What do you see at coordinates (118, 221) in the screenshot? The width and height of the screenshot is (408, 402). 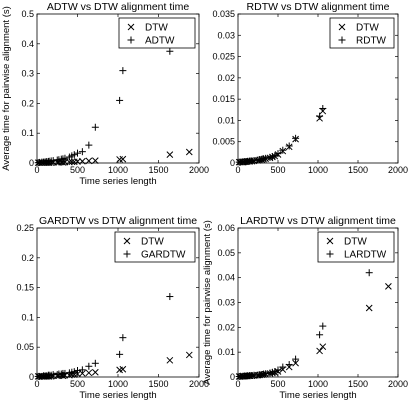 I see `chart-title: GARDTW vs DTW alignment time` at bounding box center [118, 221].